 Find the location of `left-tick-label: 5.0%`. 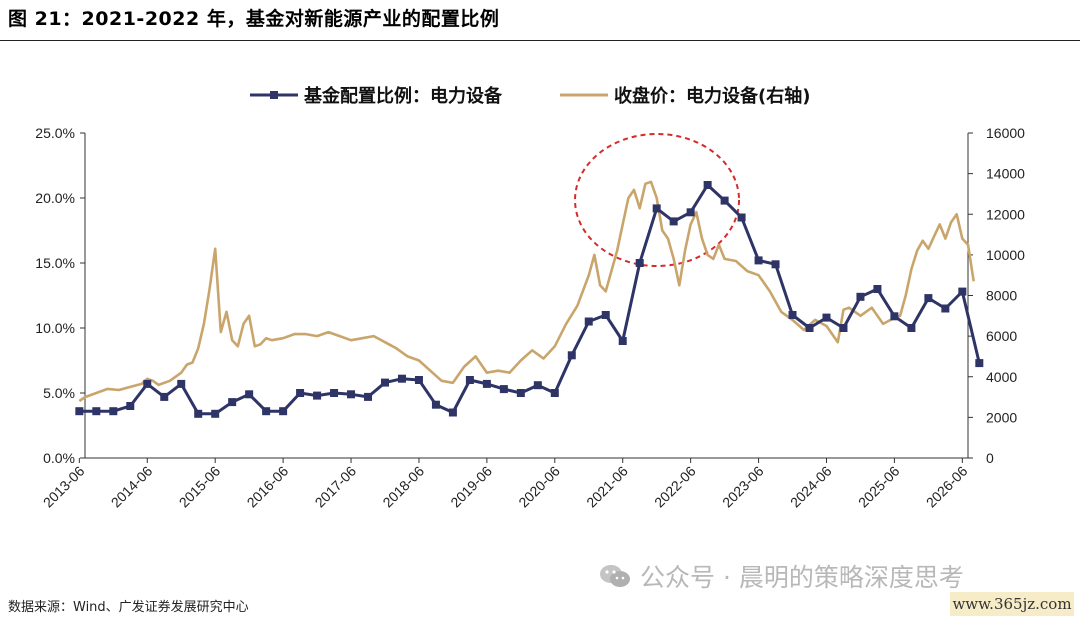

left-tick-label: 5.0% is located at coordinates (59, 393).